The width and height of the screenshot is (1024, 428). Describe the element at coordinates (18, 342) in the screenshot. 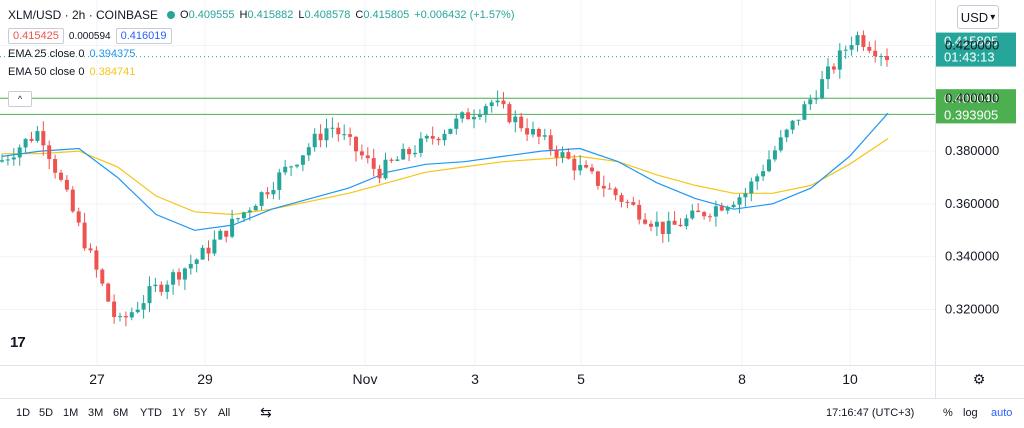

I see `tradingview-logo-icon: 17` at that location.